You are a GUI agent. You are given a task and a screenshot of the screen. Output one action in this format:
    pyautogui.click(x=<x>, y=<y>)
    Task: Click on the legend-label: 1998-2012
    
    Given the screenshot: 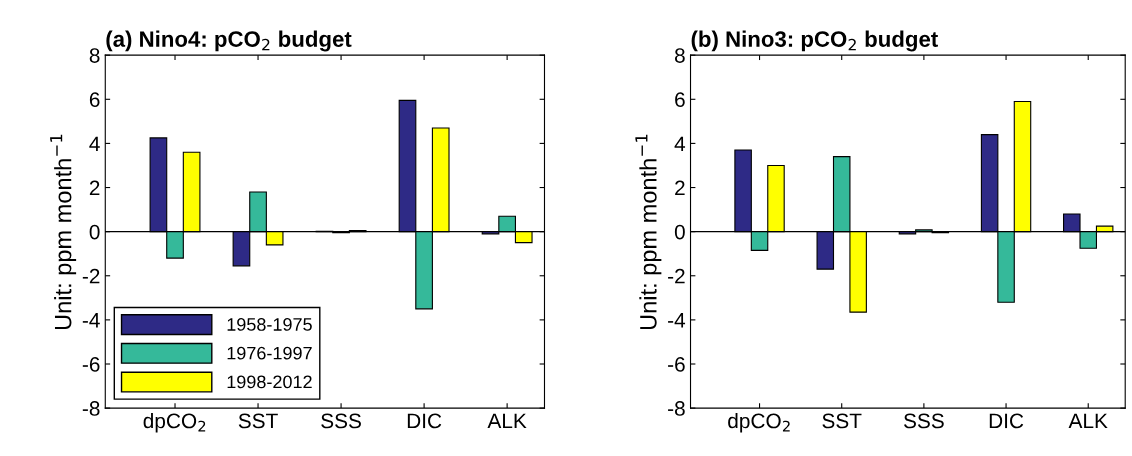 What is the action you would take?
    pyautogui.click(x=269, y=382)
    